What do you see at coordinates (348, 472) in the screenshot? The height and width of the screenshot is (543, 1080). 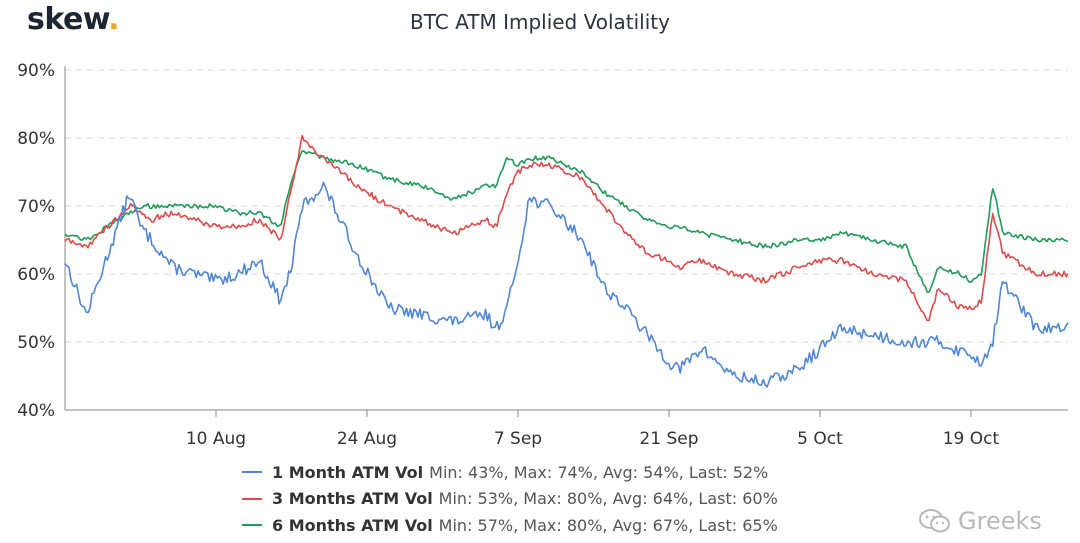 I see `legend-label-1m: 1 Month ATM Vol` at bounding box center [348, 472].